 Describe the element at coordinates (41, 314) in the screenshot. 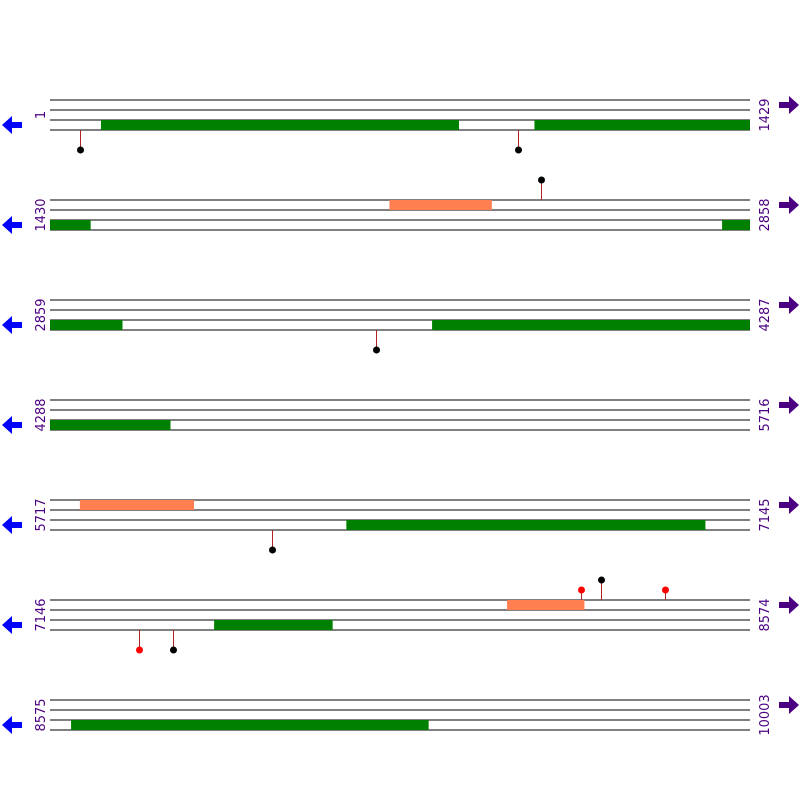

I see `row-start-label: 2859` at that location.